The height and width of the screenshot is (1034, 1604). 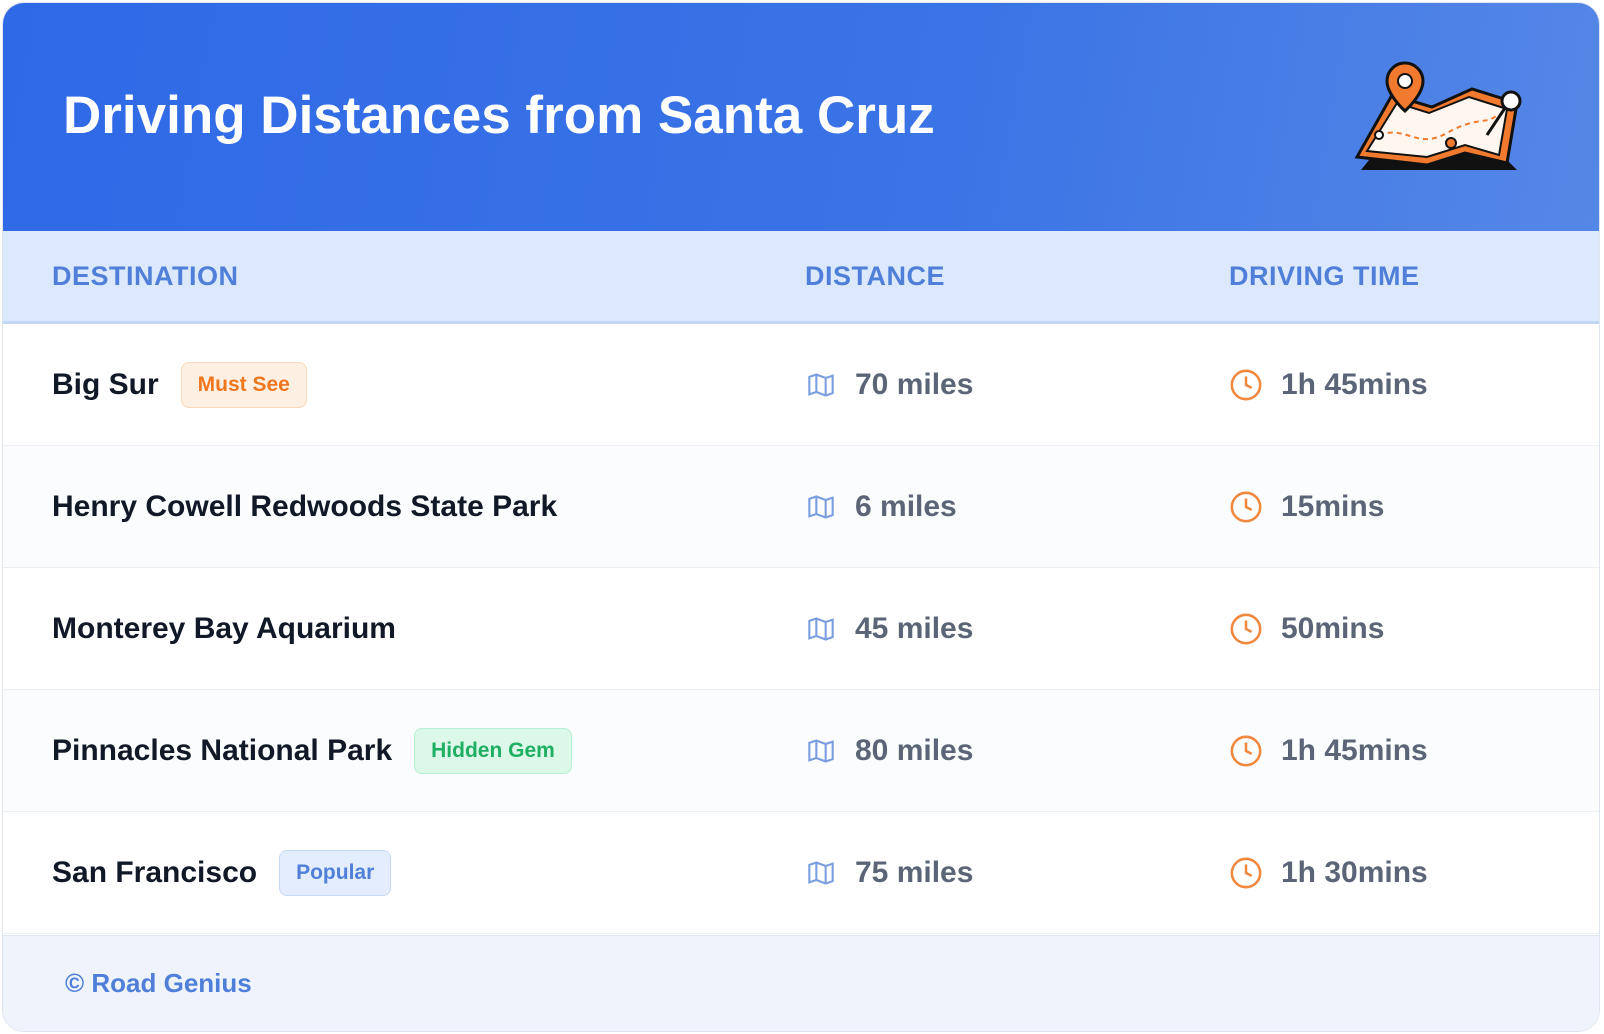 I want to click on column-label: DRIVING TIME, so click(x=1324, y=276).